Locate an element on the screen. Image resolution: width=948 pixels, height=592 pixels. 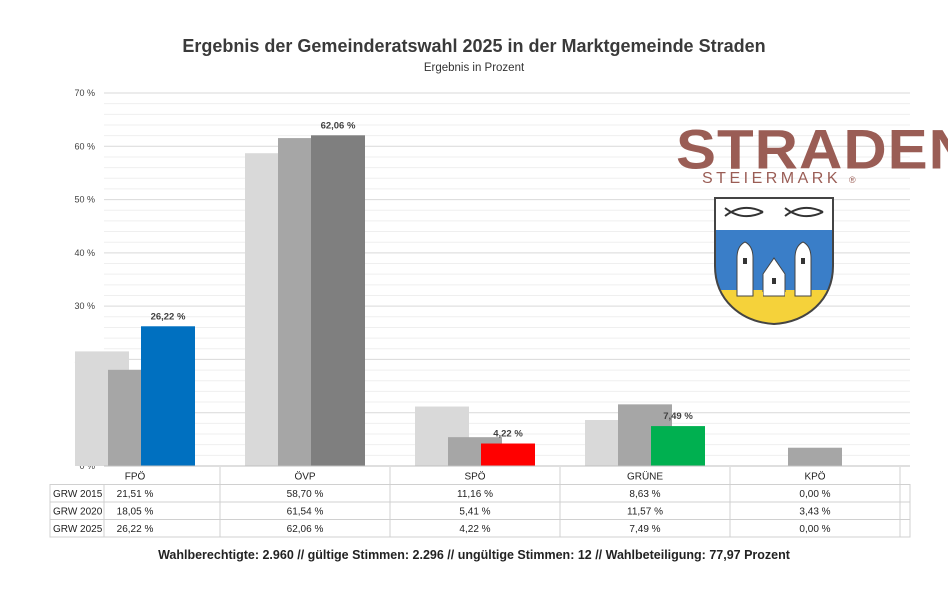
y-tick-label: 30 % is located at coordinates (84, 306).